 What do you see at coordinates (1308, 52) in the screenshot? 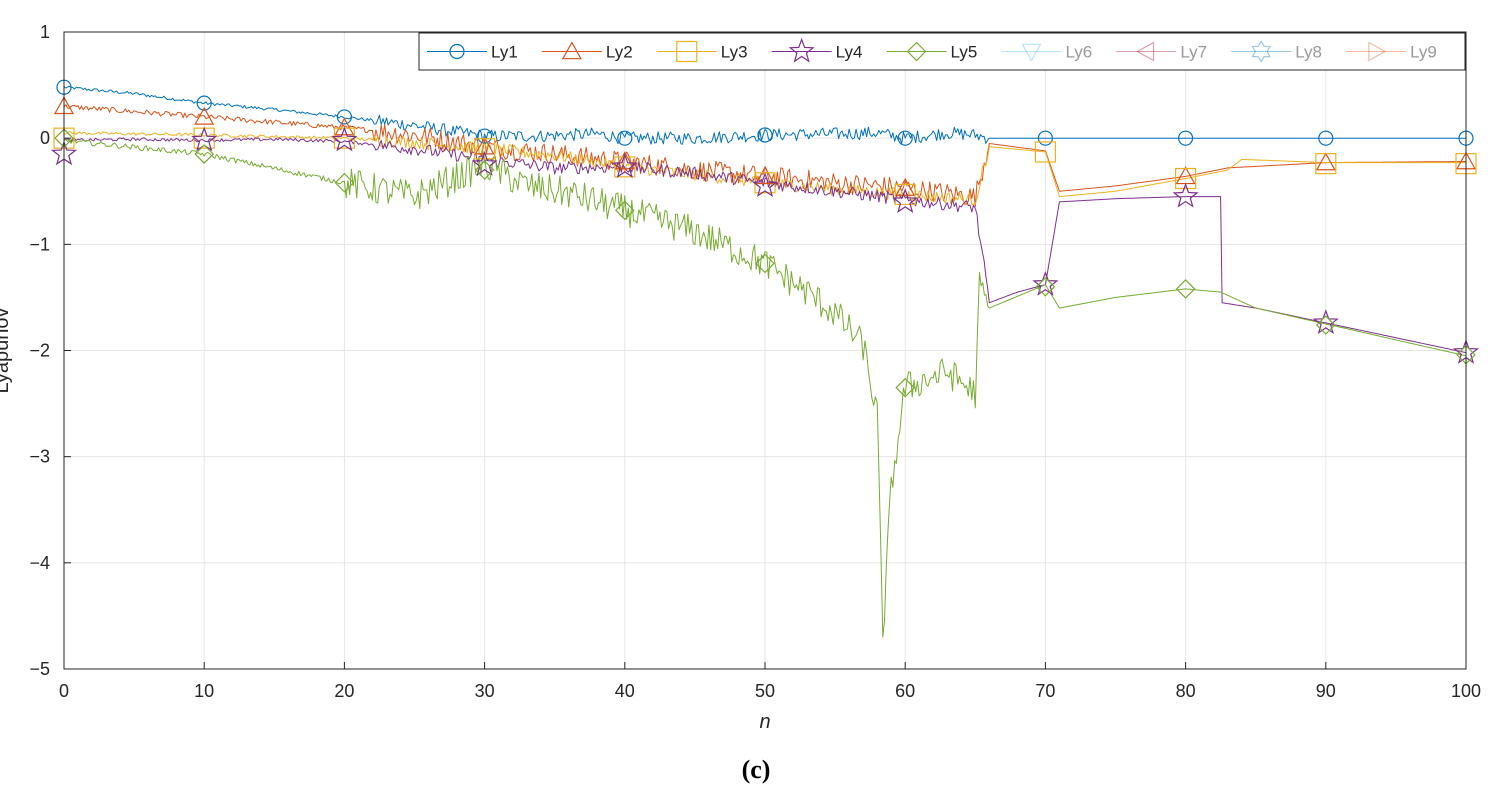
I see `legend-label-ly8: Ly8` at bounding box center [1308, 52].